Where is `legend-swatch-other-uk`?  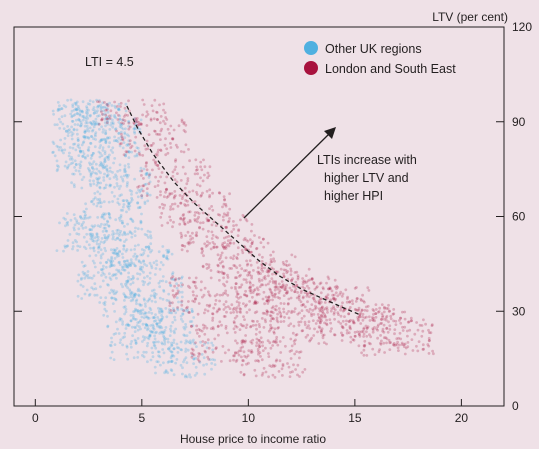 legend-swatch-other-uk is located at coordinates (311, 48).